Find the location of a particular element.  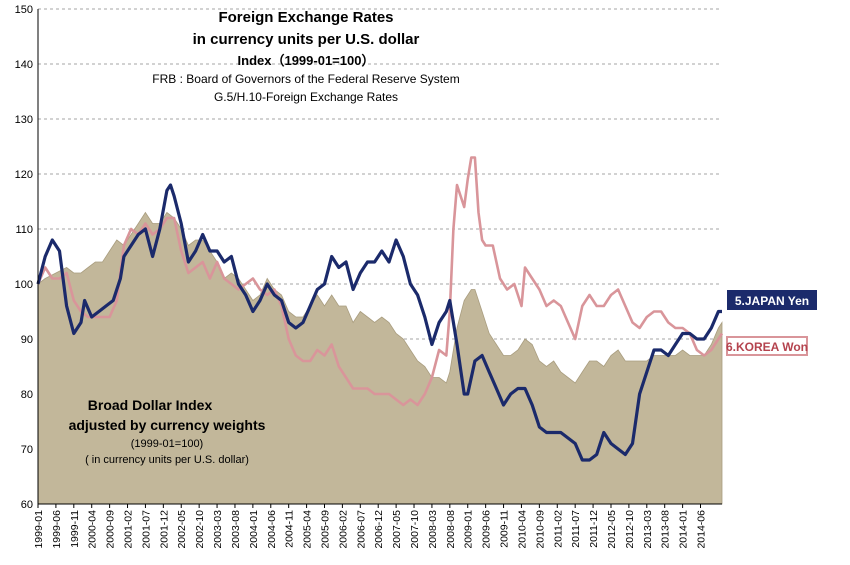

x-tick-label-2001-02: 2001-02 is located at coordinates (129, 529).